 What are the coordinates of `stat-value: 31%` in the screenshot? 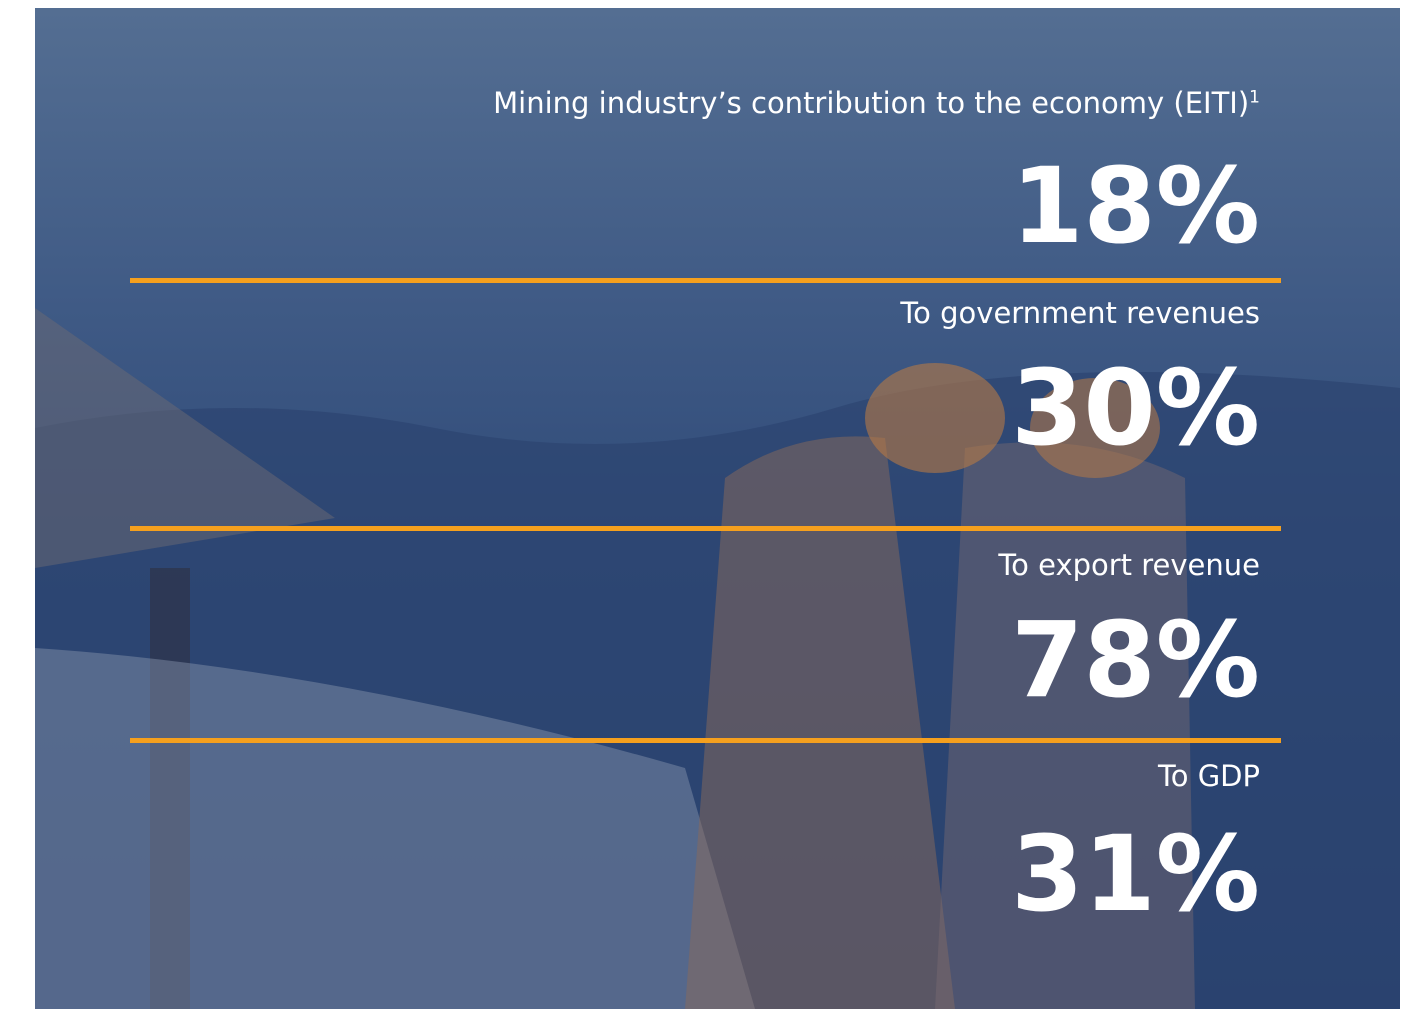 It's located at (1135, 874).